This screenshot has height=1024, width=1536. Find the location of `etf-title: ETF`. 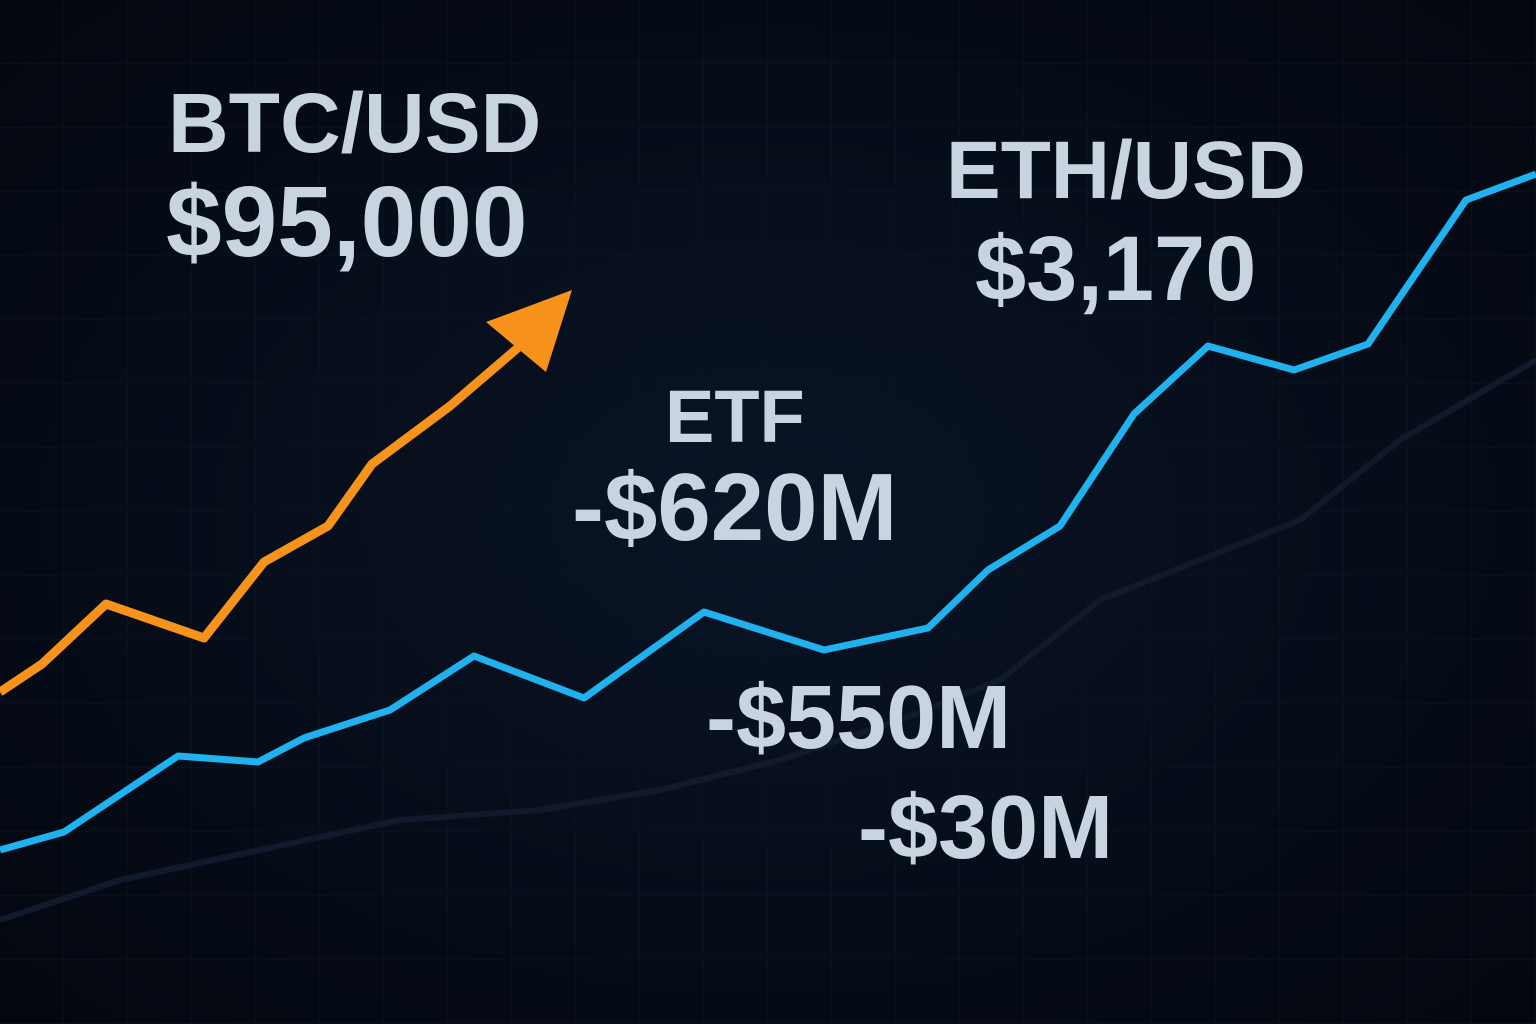

etf-title: ETF is located at coordinates (735, 416).